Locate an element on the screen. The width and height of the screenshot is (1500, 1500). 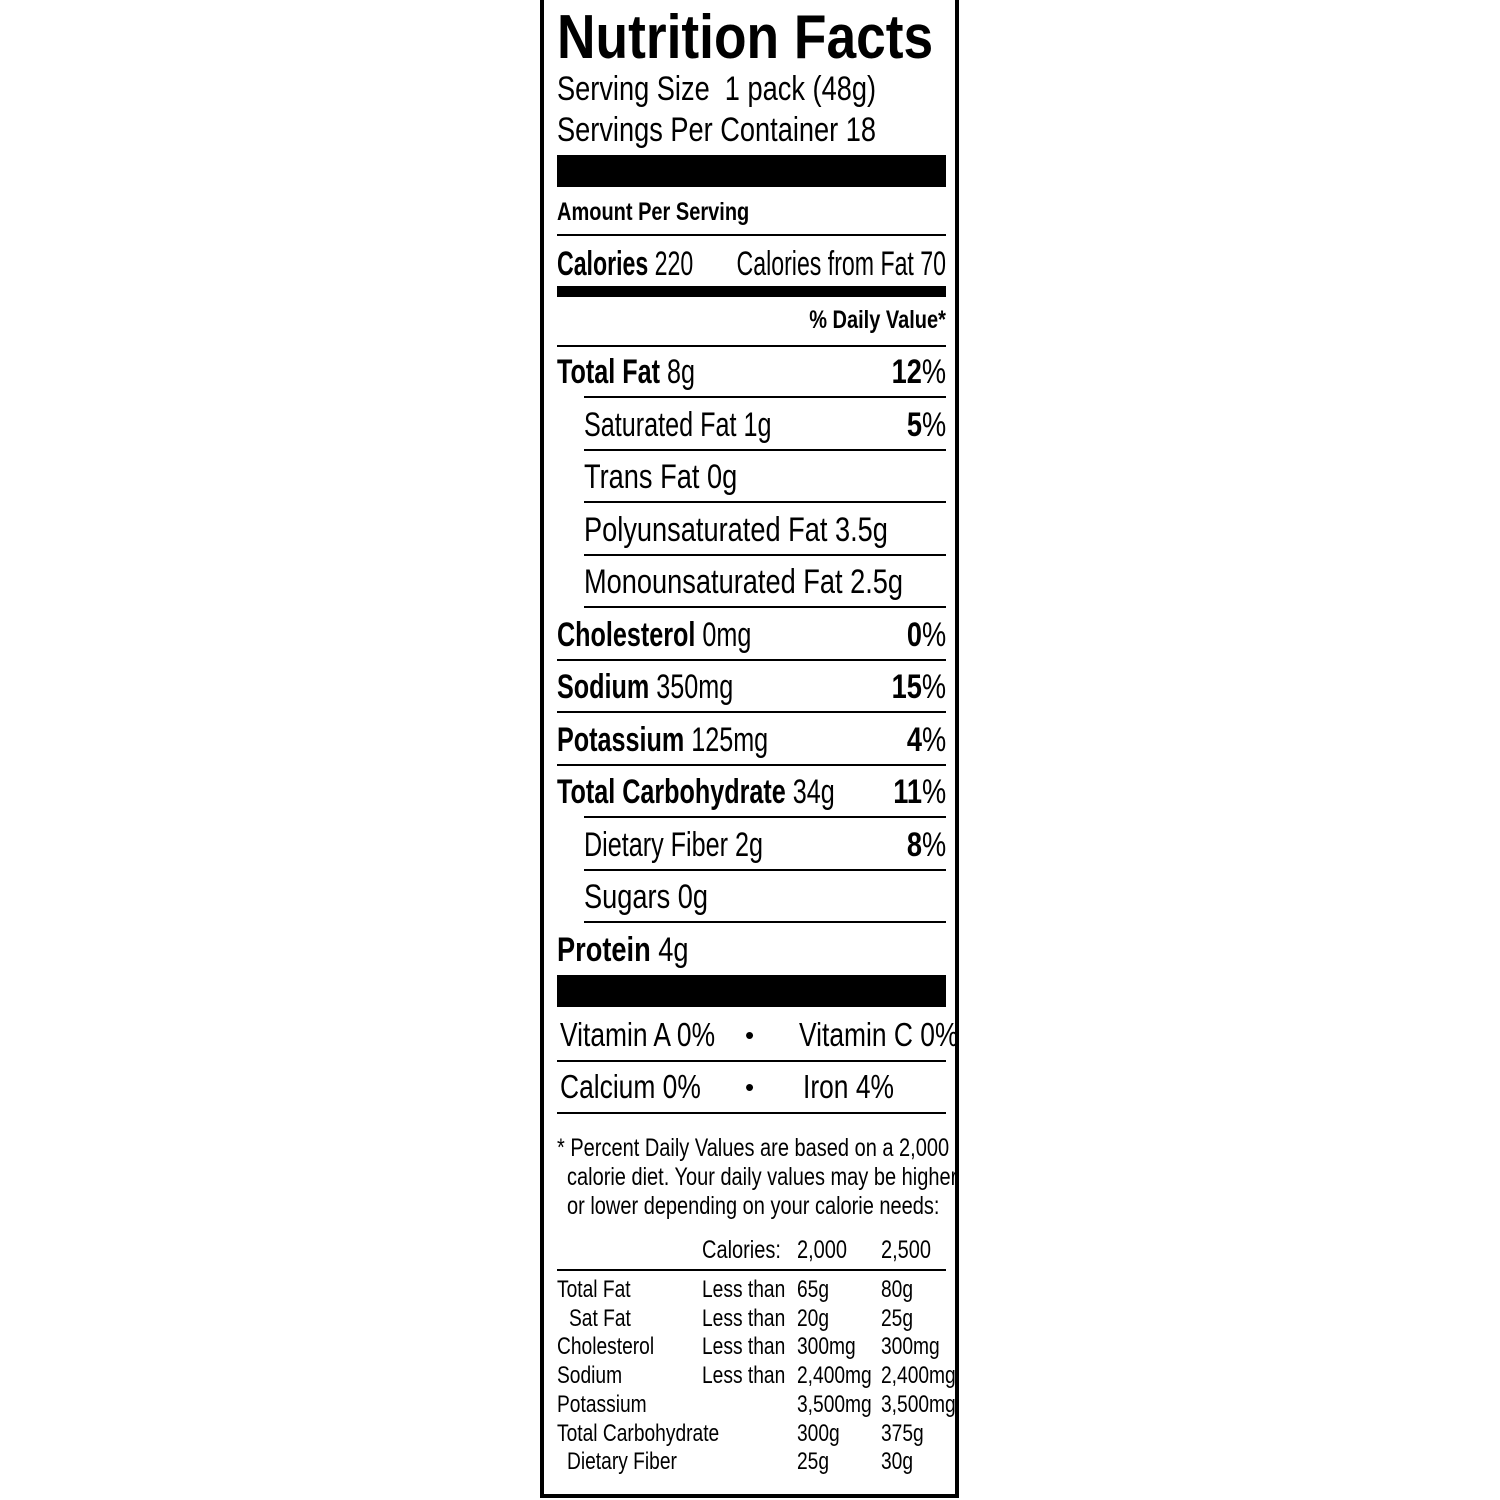
calories-value: 220 is located at coordinates (674, 264).